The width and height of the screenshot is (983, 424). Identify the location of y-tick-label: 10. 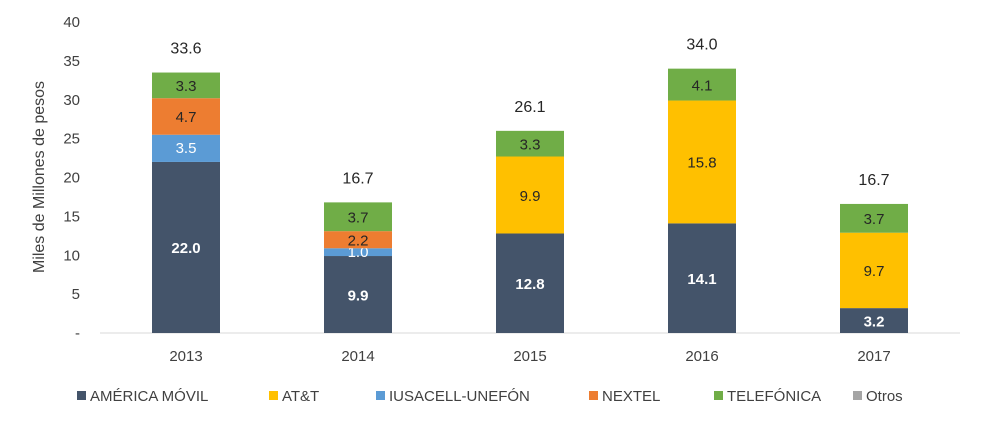
(71, 255).